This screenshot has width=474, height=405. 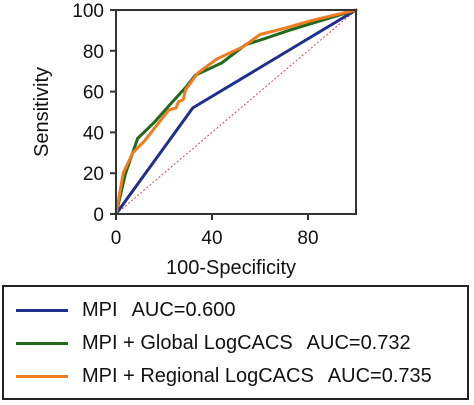 What do you see at coordinates (100, 309) in the screenshot?
I see `legend-label-mpi: MPI` at bounding box center [100, 309].